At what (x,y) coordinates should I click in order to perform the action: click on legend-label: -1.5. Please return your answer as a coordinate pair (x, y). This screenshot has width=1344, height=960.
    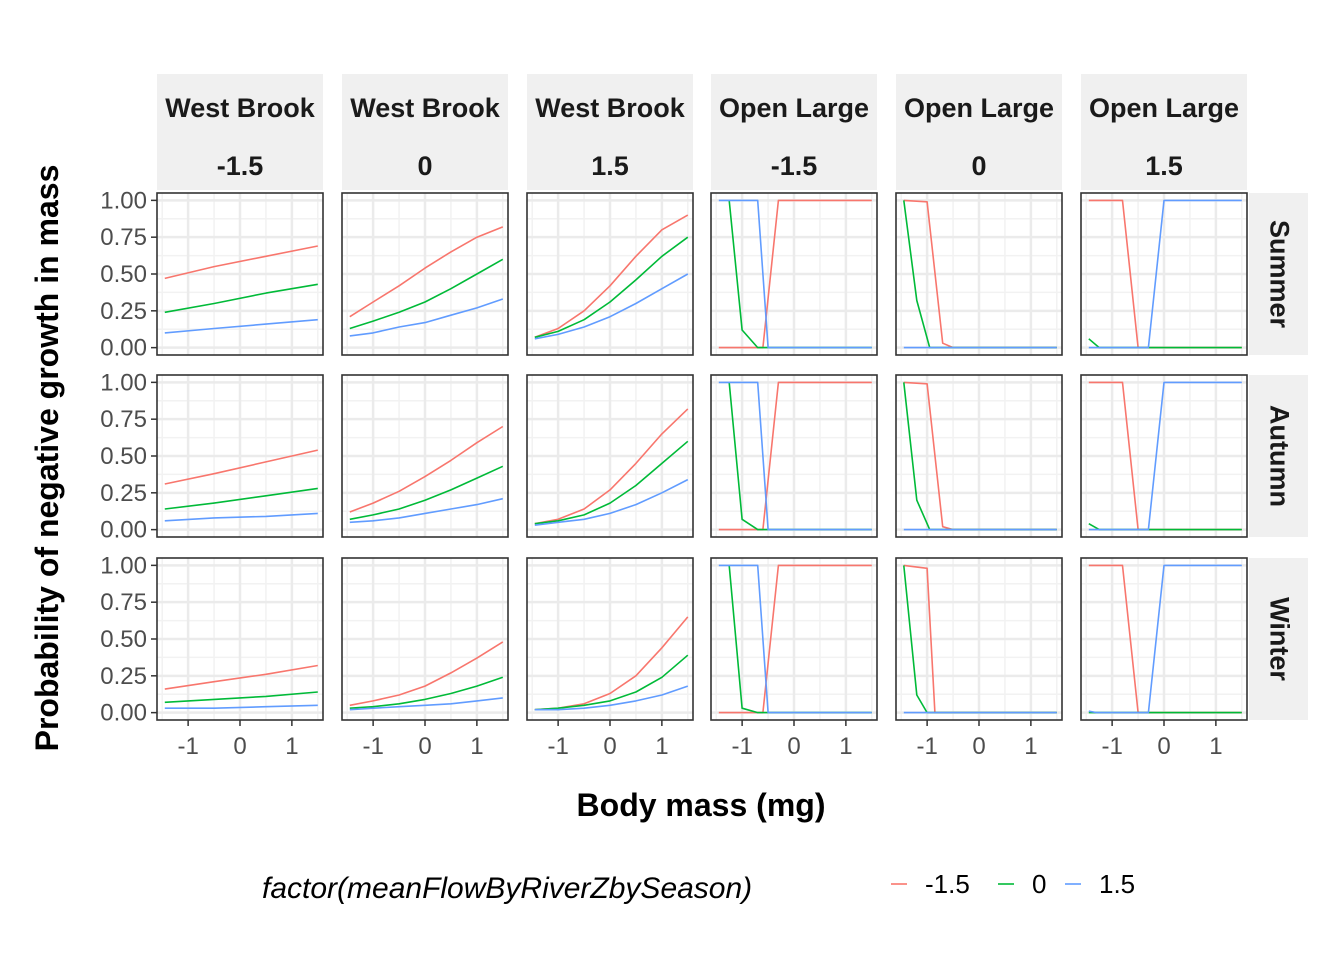
    Looking at the image, I should click on (947, 884).